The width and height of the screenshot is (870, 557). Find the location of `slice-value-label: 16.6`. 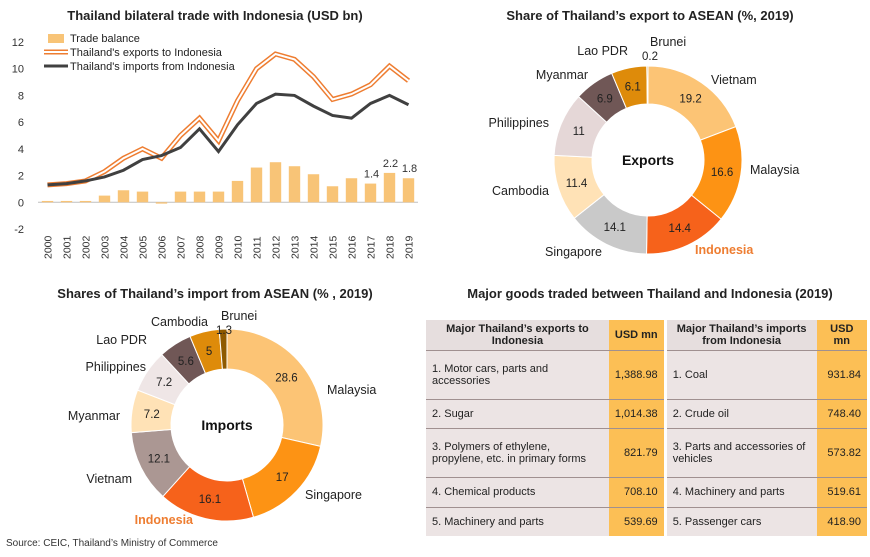

slice-value-label: 16.6 is located at coordinates (722, 173).